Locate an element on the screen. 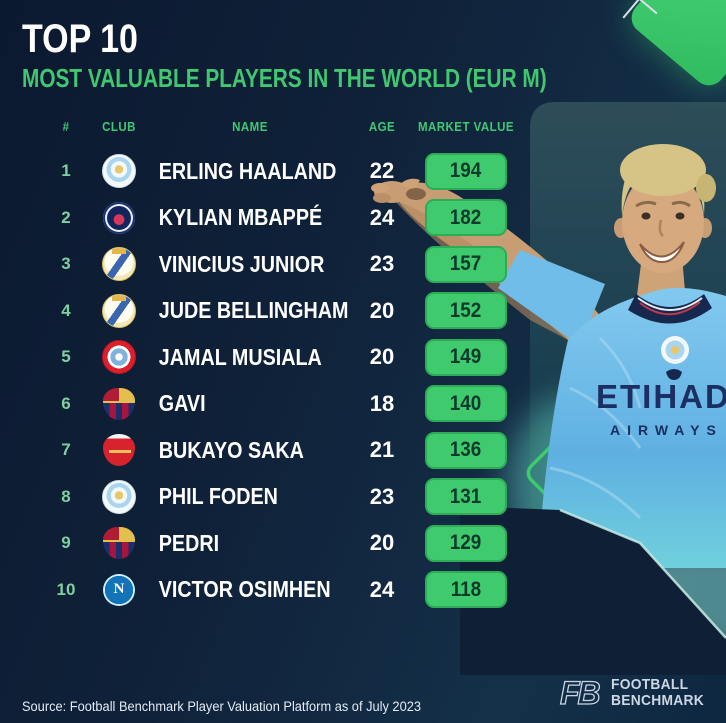  man-city-crest-icon is located at coordinates (675, 350).